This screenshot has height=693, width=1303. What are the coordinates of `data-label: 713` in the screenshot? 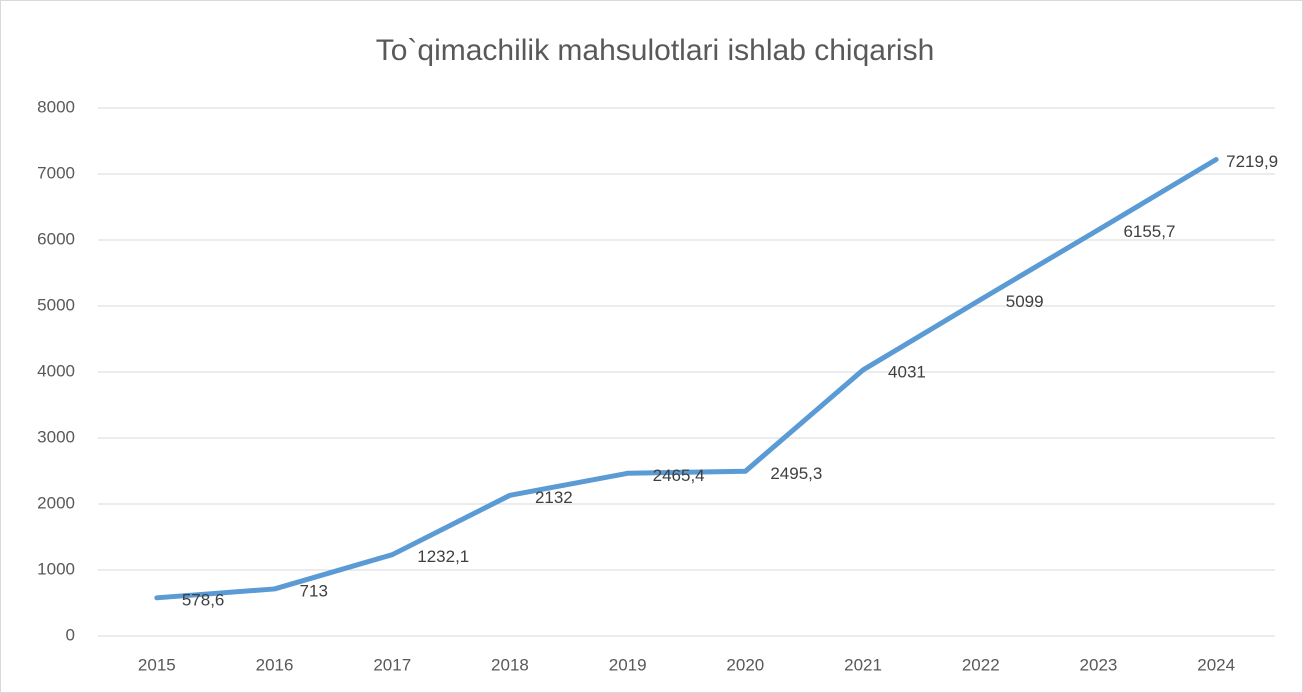 It's located at (314, 590).